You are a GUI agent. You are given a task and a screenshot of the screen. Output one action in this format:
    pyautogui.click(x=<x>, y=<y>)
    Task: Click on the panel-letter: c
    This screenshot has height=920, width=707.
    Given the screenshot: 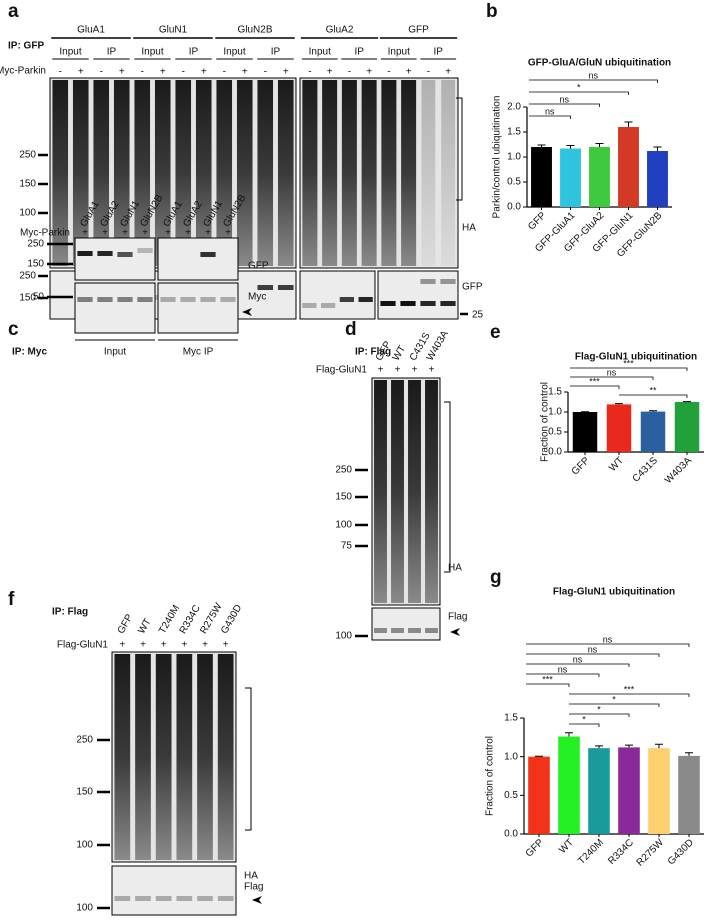 What is the action you would take?
    pyautogui.click(x=13, y=329)
    